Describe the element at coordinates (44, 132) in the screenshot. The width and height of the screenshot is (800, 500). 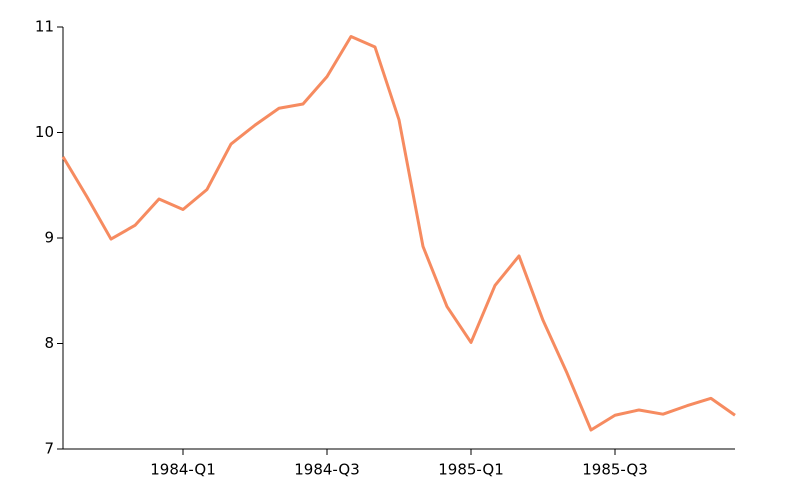
I see `y-tick-label: 10` at that location.